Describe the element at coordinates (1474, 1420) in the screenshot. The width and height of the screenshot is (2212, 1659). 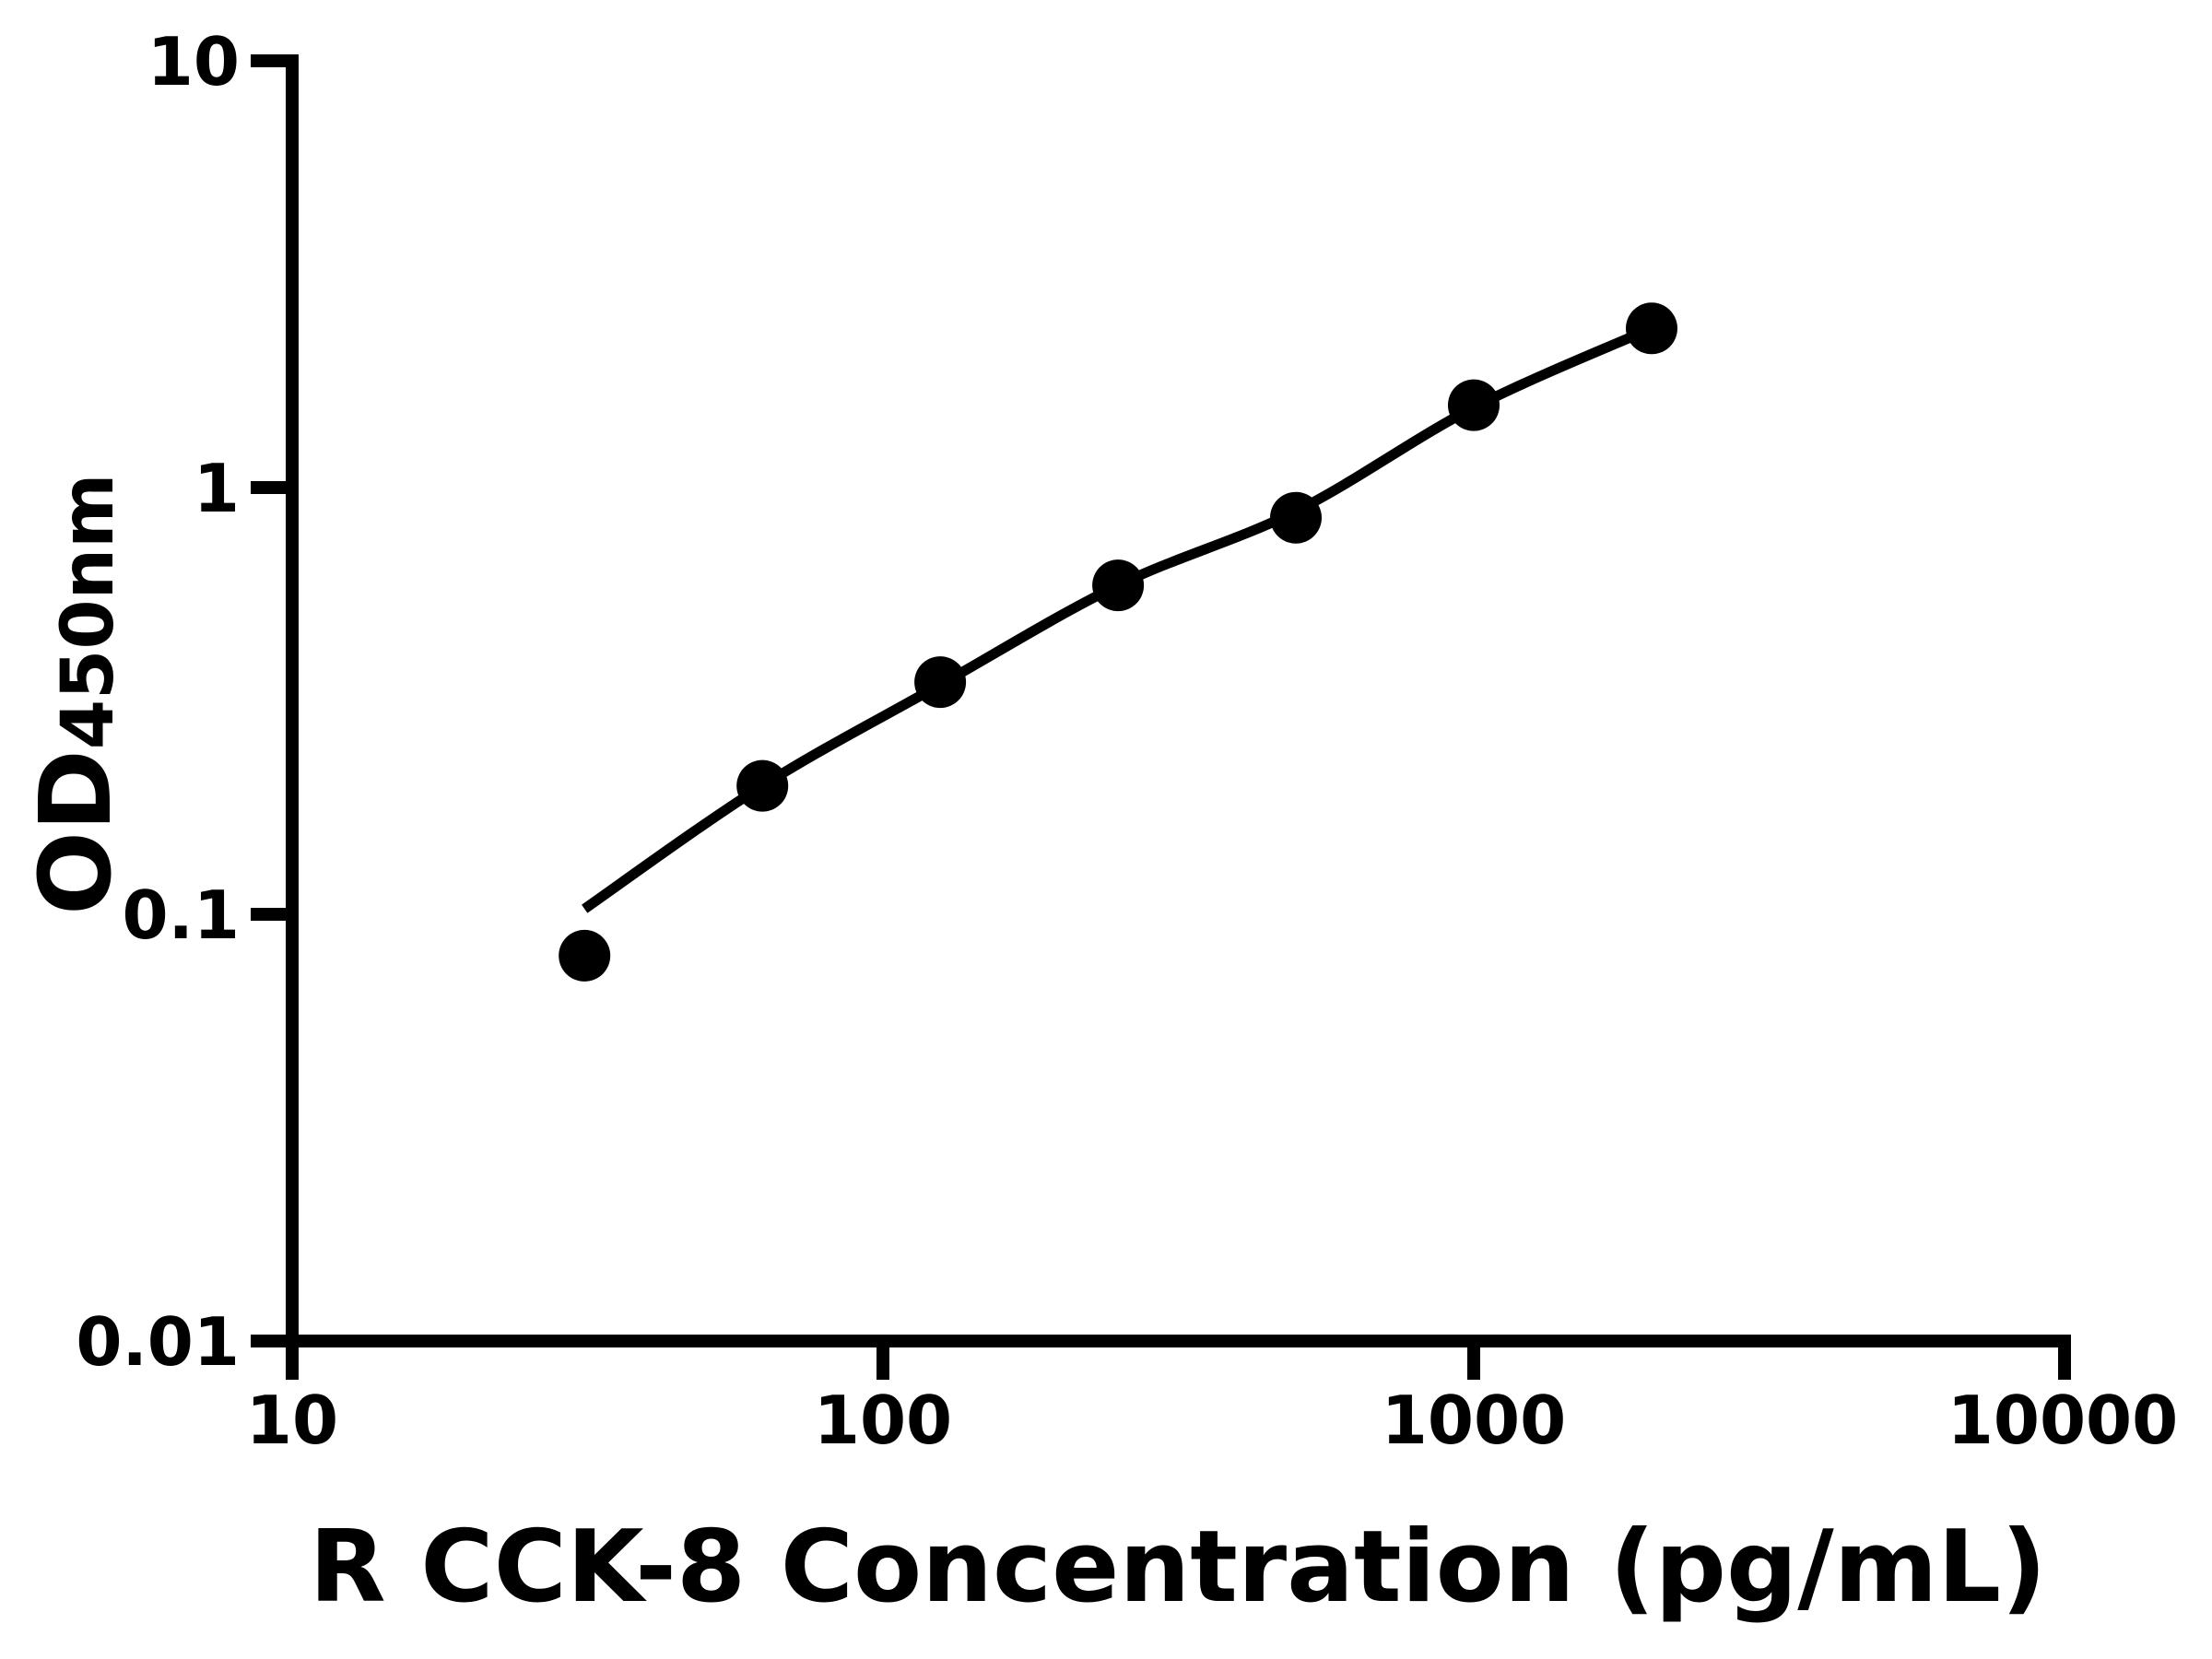
I see `x-tick-label: 1000` at that location.